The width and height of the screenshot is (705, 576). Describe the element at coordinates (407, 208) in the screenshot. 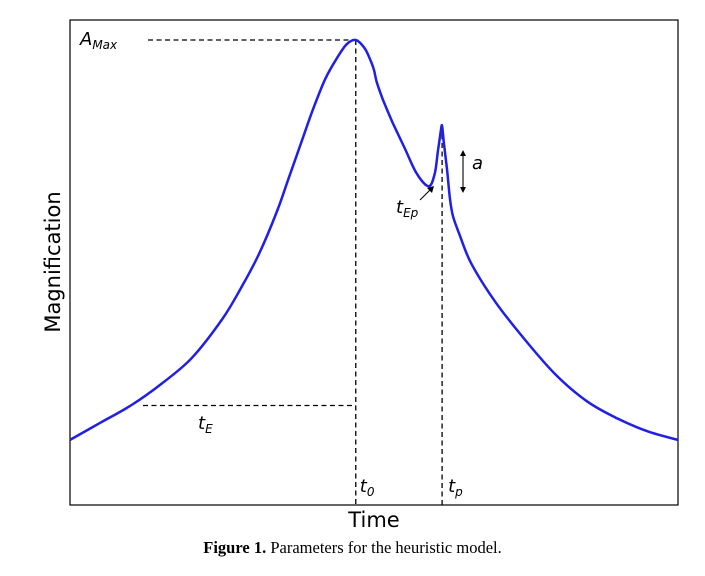

I see `tep-annotation: tEp` at that location.